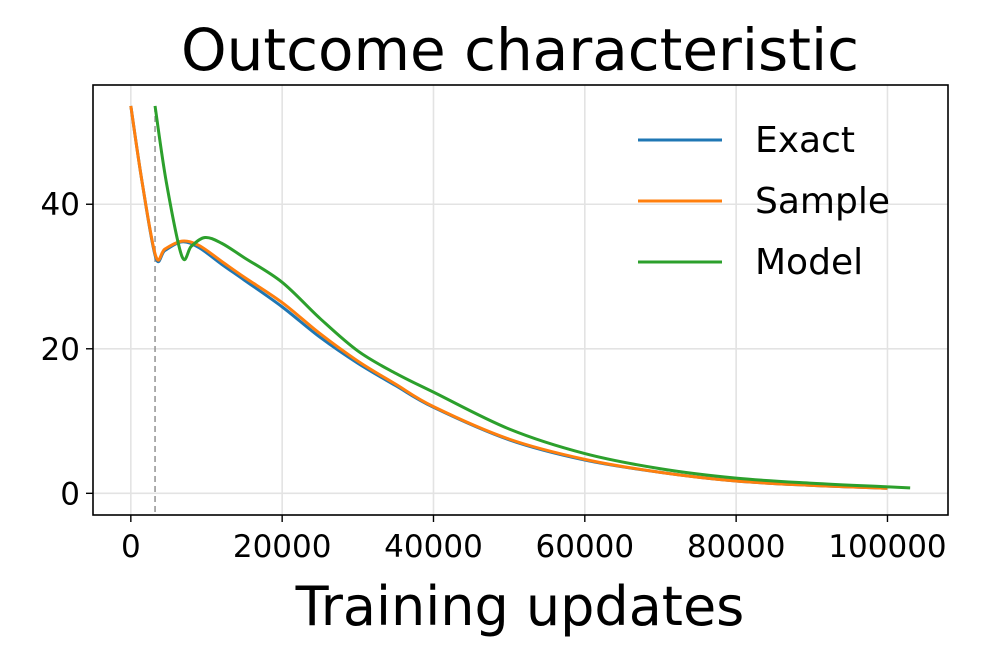  What do you see at coordinates (520, 606) in the screenshot?
I see `x-axis-label: Training updates` at bounding box center [520, 606].